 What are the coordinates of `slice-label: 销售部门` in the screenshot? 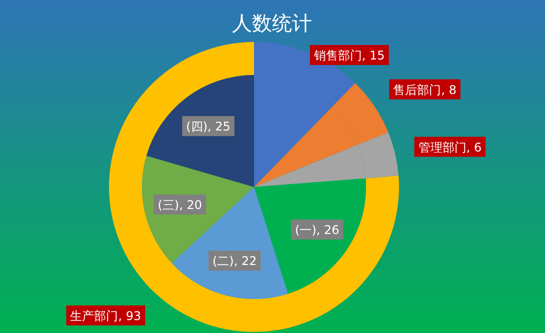 It's located at (337, 55).